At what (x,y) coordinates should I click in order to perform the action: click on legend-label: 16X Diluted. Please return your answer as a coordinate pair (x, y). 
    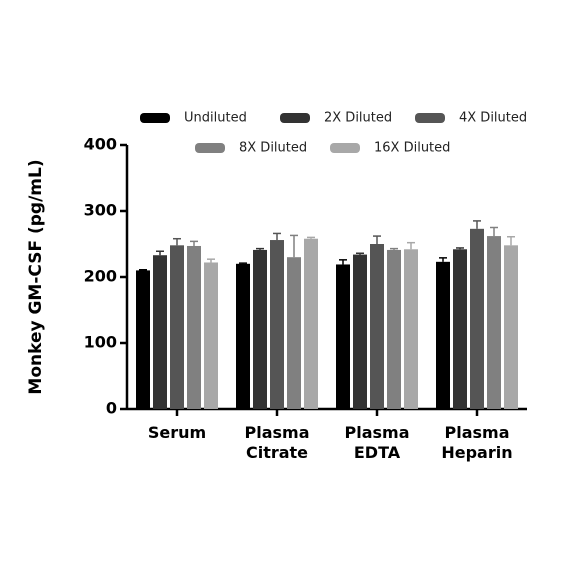
    Looking at the image, I should click on (412, 148).